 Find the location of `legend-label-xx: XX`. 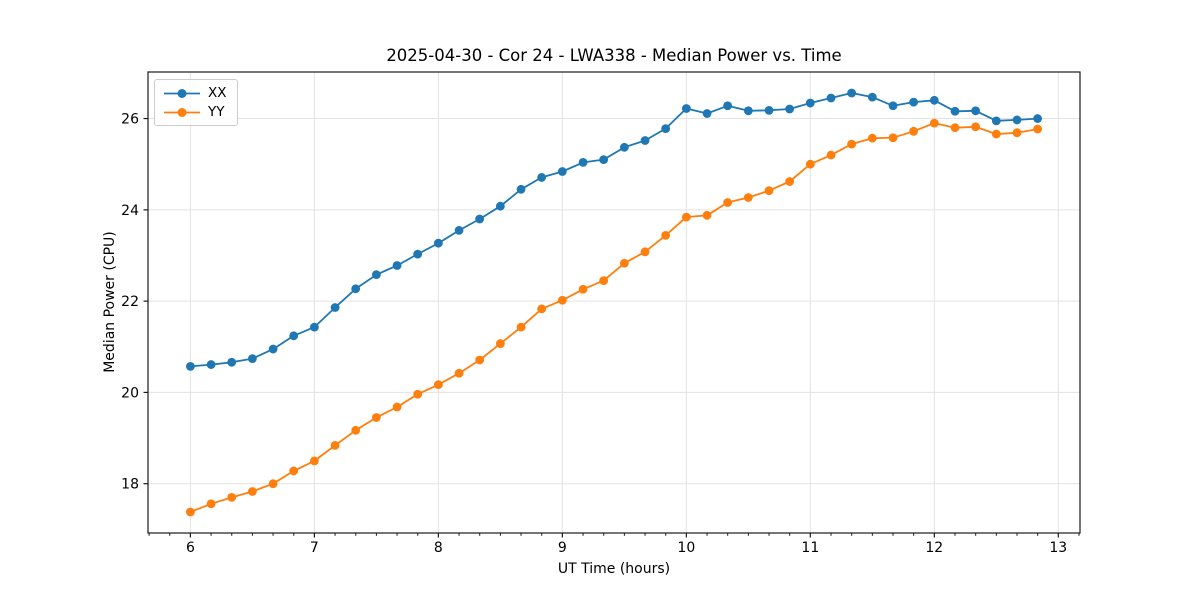

legend-label-xx: XX is located at coordinates (217, 93).